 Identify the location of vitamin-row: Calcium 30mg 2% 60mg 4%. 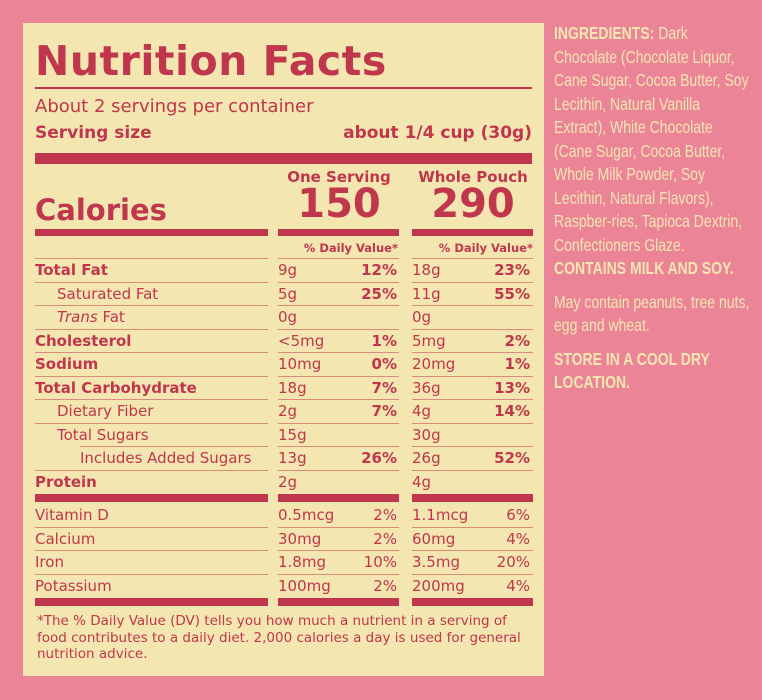
(283, 539).